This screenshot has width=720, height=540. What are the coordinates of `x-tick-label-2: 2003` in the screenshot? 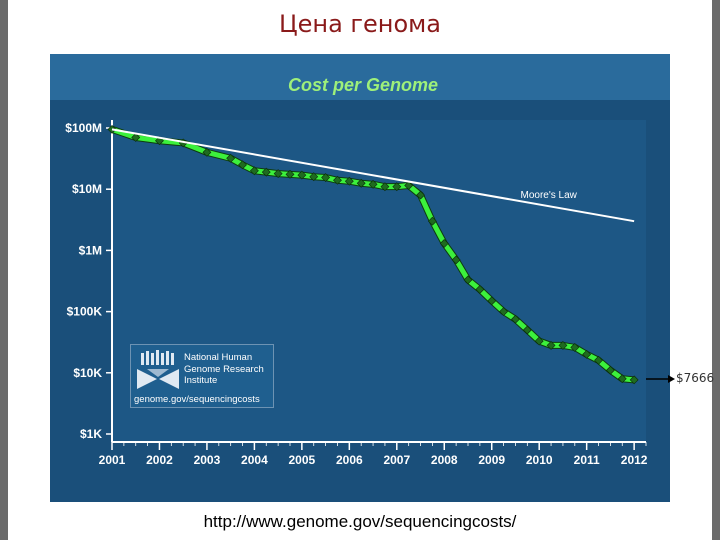 It's located at (207, 460).